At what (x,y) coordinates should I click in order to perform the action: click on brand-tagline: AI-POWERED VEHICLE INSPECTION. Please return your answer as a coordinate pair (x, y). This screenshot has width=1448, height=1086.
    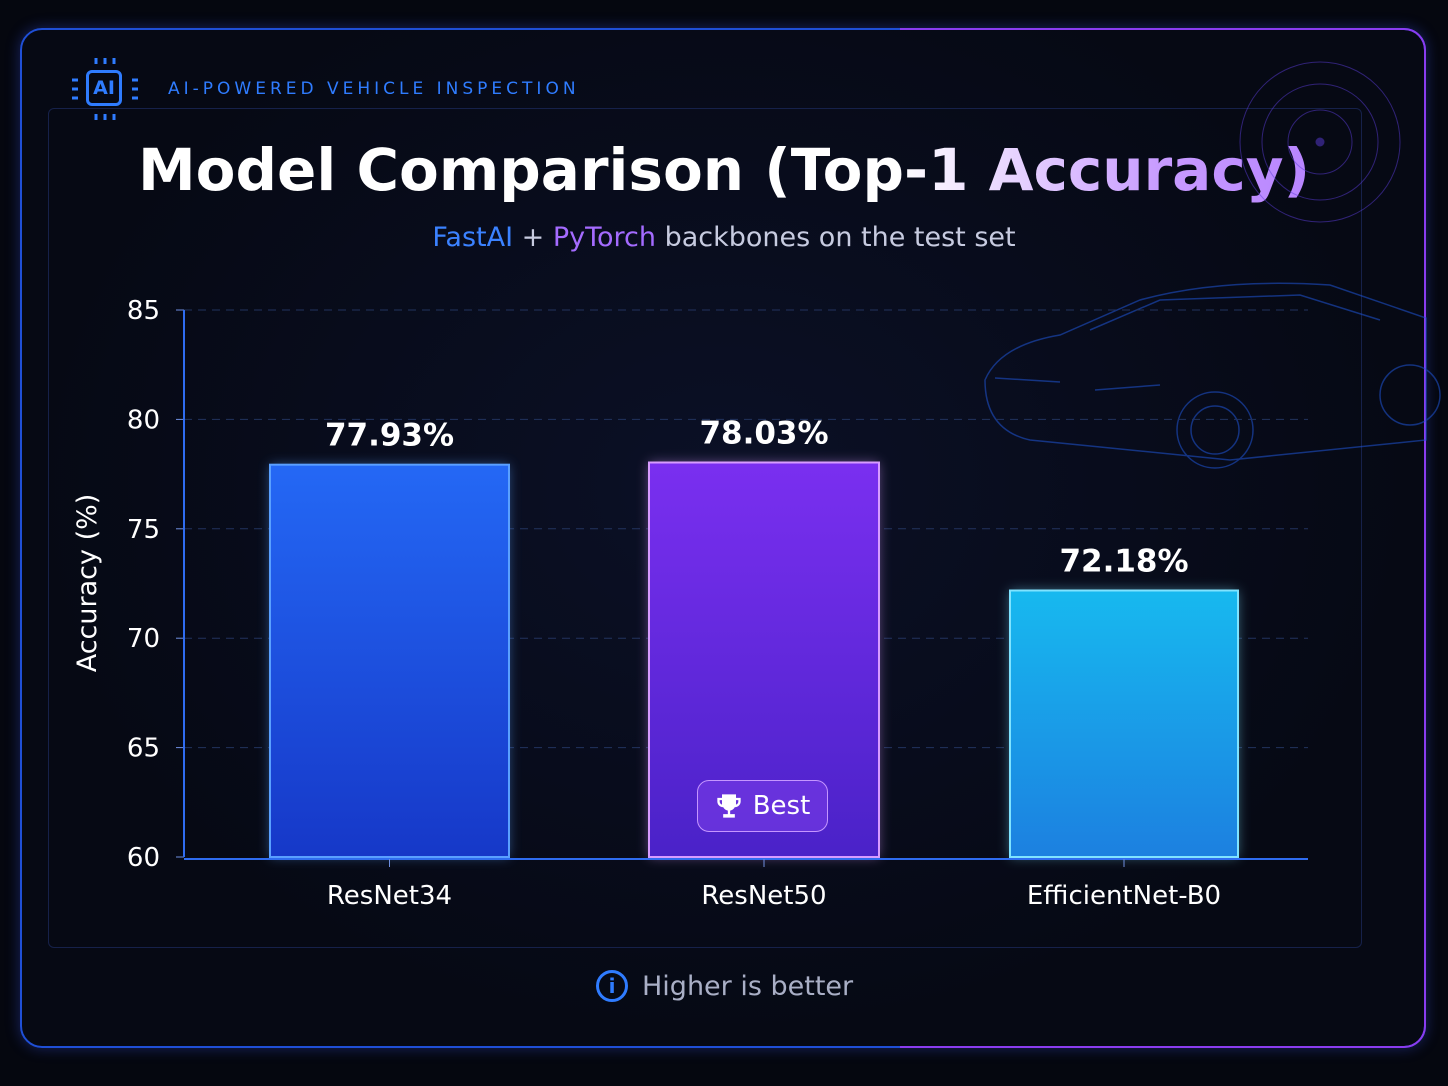
    Looking at the image, I should click on (374, 89).